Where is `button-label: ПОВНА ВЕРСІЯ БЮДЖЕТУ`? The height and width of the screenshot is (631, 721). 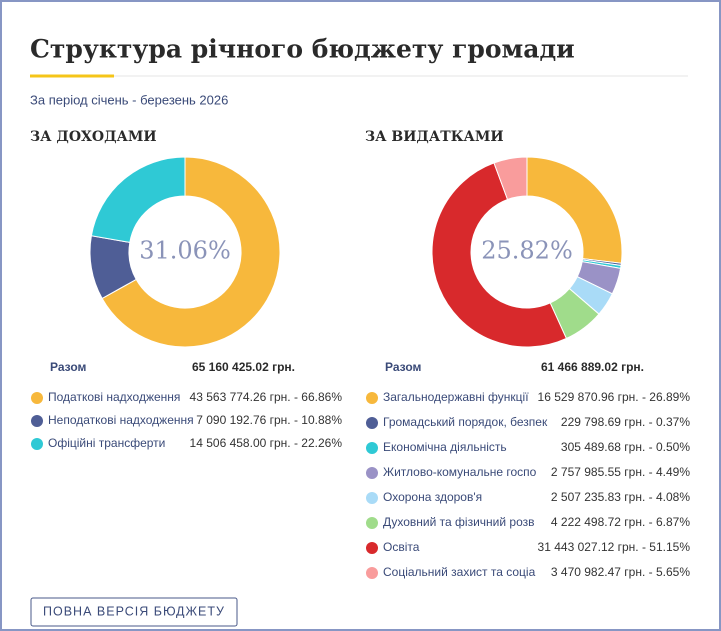
button-label: ПОВНА ВЕРСІЯ БЮДЖЕТУ is located at coordinates (134, 611).